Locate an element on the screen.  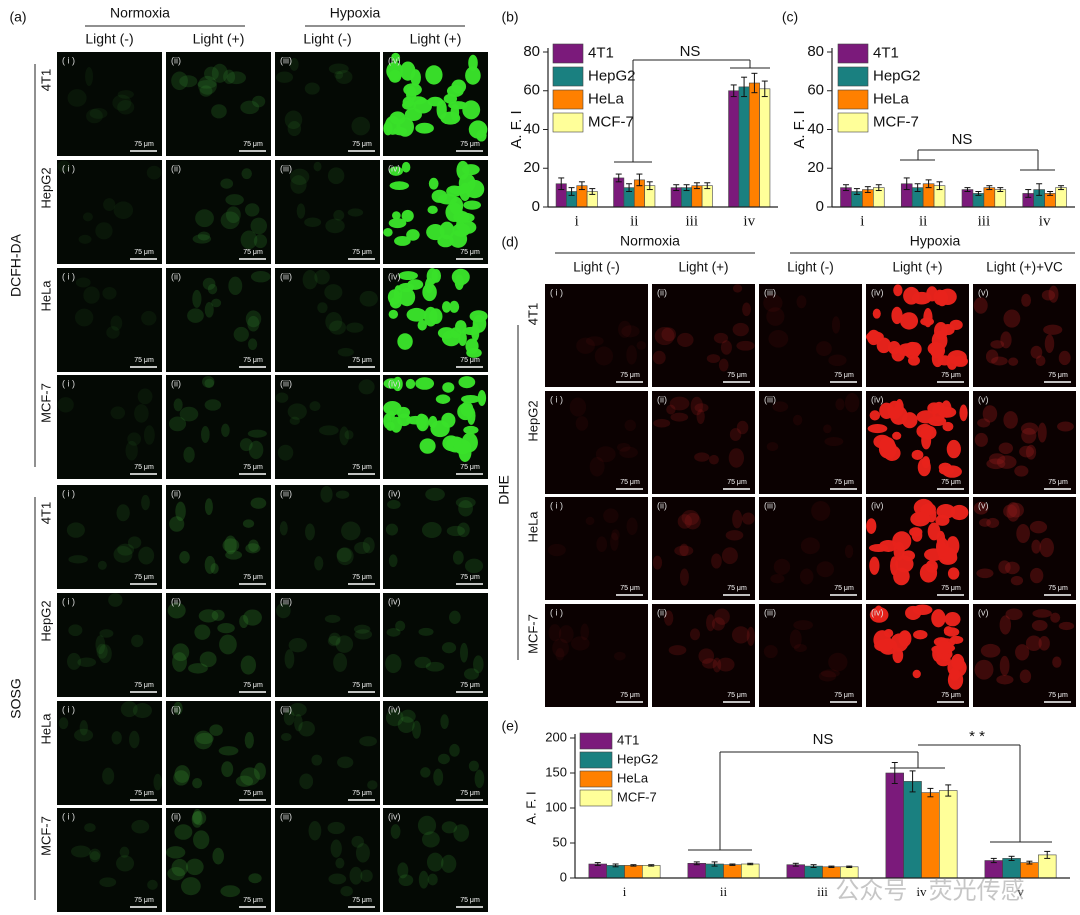
micrograph: (iv) 75 μm is located at coordinates (917, 442).